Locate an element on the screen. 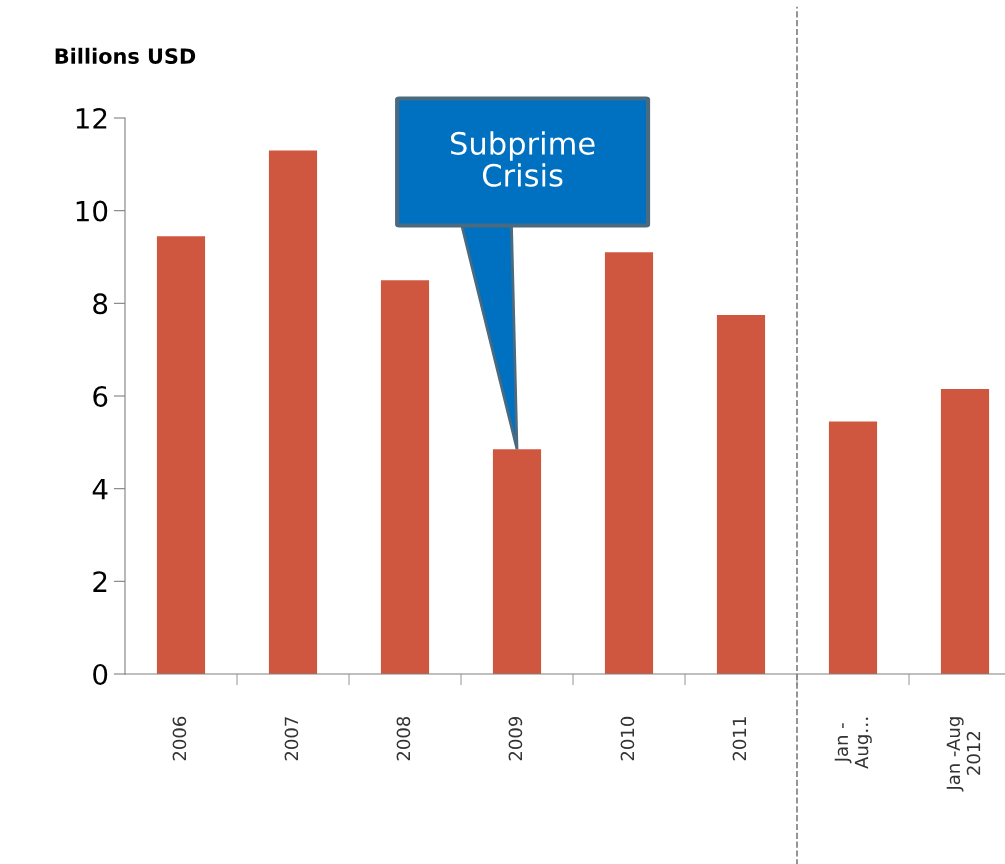 The width and height of the screenshot is (1005, 864). y-tick-label: 10 is located at coordinates (92, 211).